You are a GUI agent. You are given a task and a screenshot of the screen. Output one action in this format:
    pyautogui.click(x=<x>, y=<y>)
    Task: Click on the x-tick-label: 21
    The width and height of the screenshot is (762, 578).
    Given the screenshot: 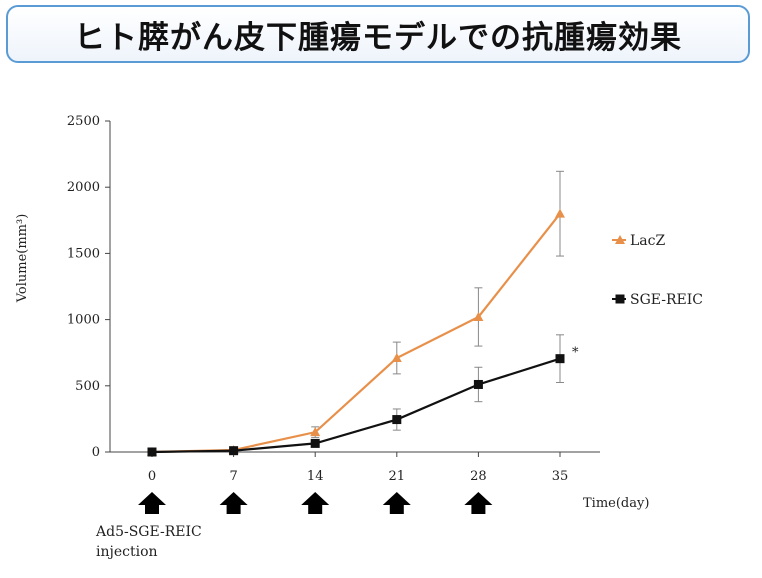 What is the action you would take?
    pyautogui.click(x=397, y=476)
    